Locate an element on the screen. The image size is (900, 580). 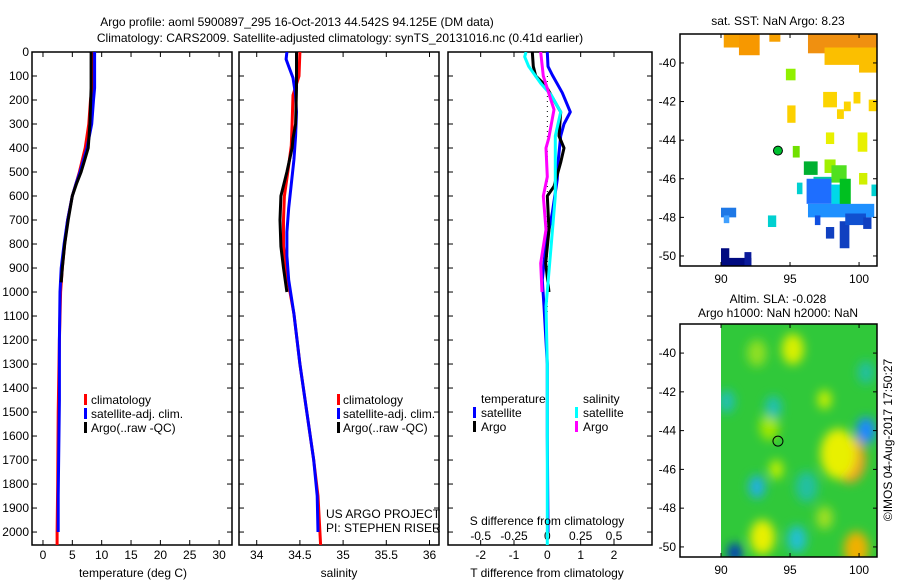
argo-position-marker is located at coordinates (778, 441).